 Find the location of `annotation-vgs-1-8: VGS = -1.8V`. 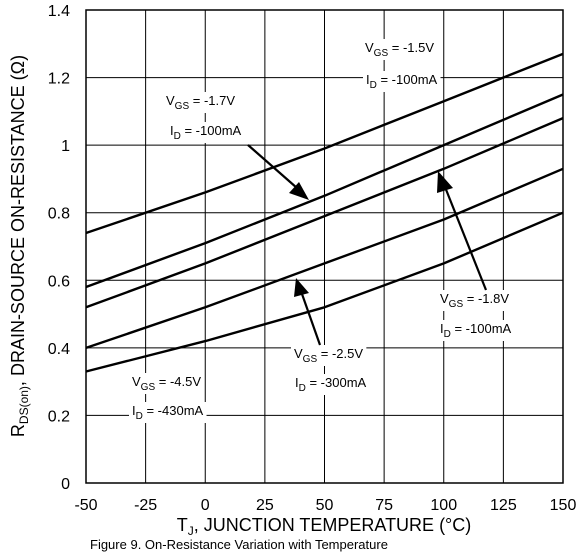

annotation-vgs-1-8: VGS = -1.8V is located at coordinates (474, 300).